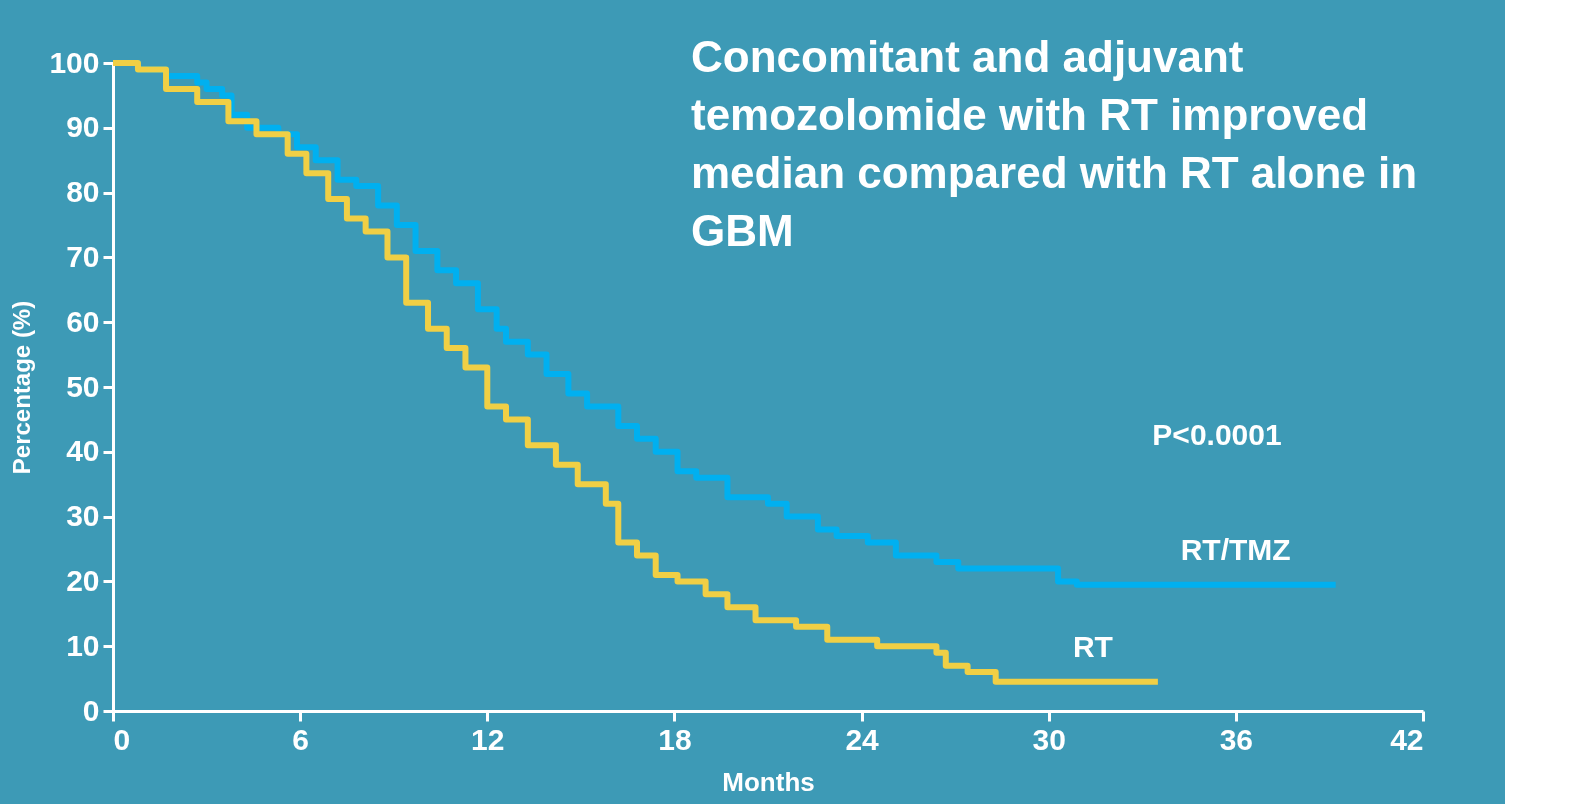 This screenshot has height=804, width=1588. I want to click on x-tick-label: 24, so click(862, 739).